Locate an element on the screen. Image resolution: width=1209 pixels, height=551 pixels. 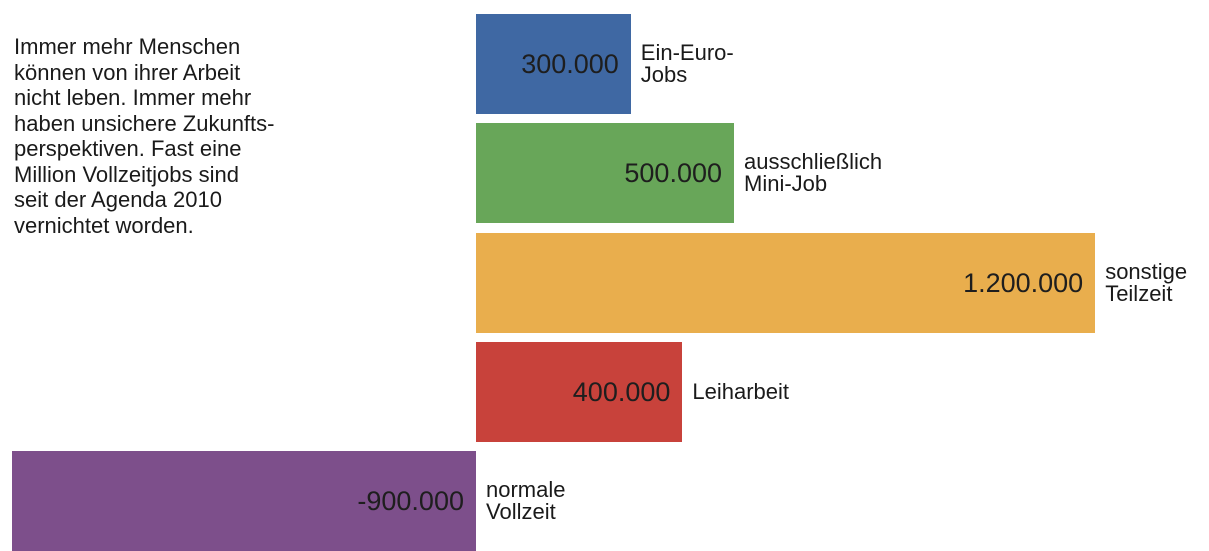
value-label: 500.000 is located at coordinates (673, 173).